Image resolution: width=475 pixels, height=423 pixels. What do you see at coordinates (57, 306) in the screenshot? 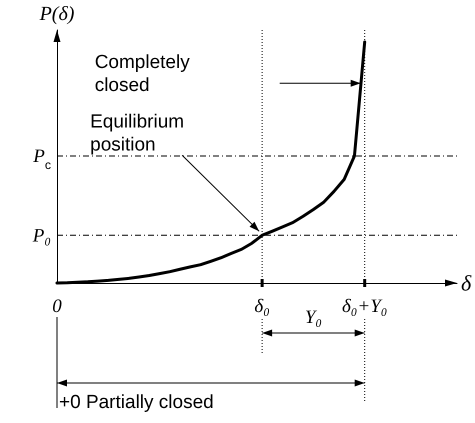
I see `x-tick-label: 0` at bounding box center [57, 306].